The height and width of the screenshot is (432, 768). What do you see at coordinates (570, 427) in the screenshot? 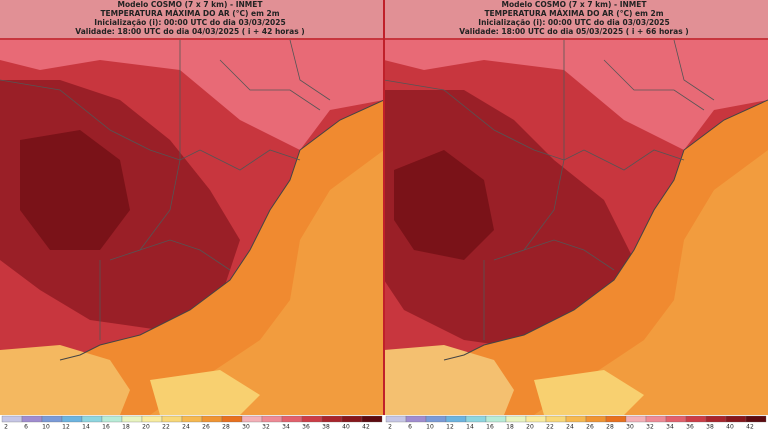
I see `colorbar-label: 24` at bounding box center [570, 427].